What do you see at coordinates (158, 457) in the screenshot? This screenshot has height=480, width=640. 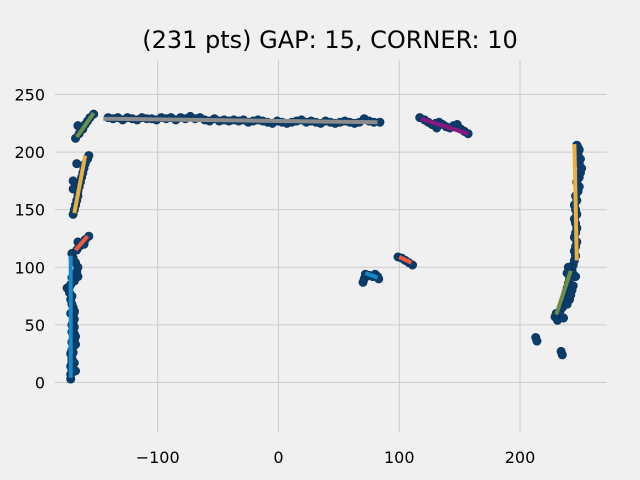 I see `x-tick-label: −100` at bounding box center [158, 457].